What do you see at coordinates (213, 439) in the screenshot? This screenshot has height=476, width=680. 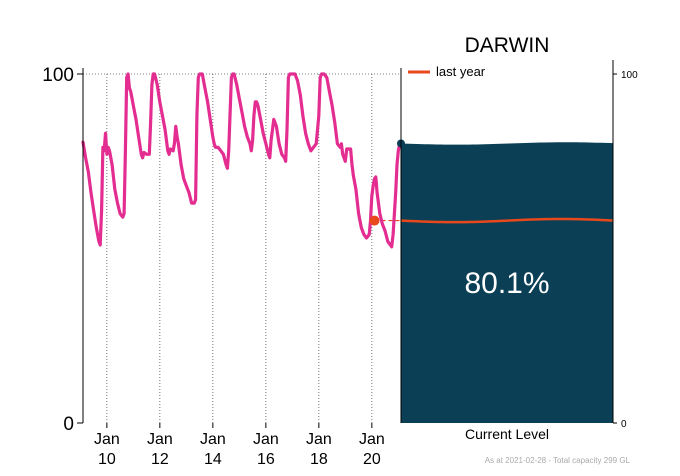 I see `x-tick-label-month-14: Jan` at bounding box center [213, 439].